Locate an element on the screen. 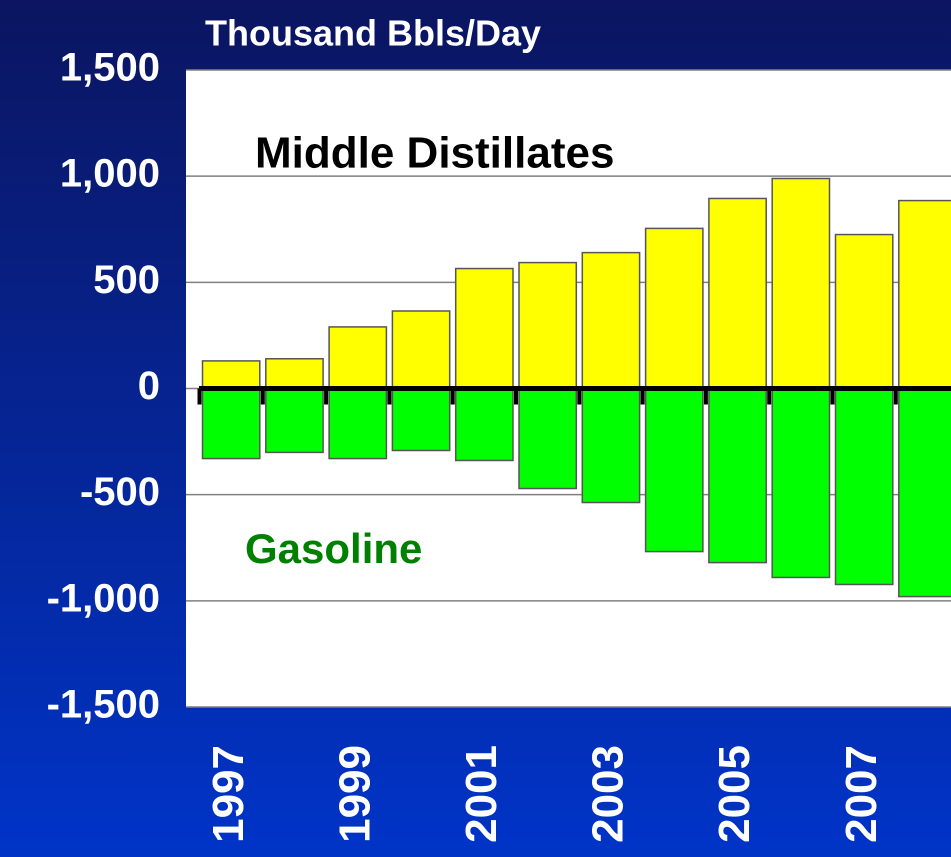  x-tick-label: 2001 is located at coordinates (481, 794).